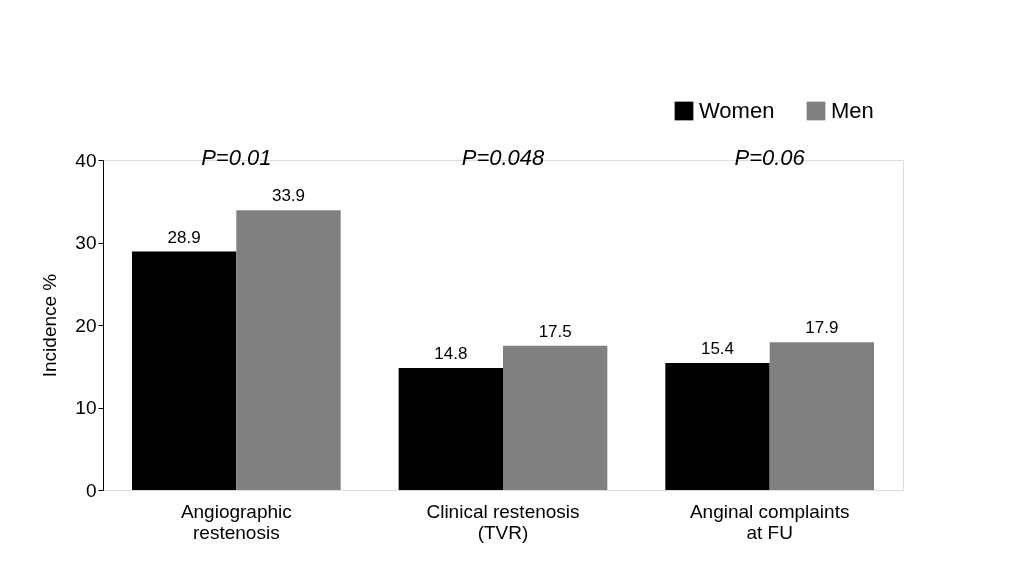 This screenshot has width=1035, height=572. I want to click on x-tick-label: Clinical restenosis (TVR), so click(503, 521).